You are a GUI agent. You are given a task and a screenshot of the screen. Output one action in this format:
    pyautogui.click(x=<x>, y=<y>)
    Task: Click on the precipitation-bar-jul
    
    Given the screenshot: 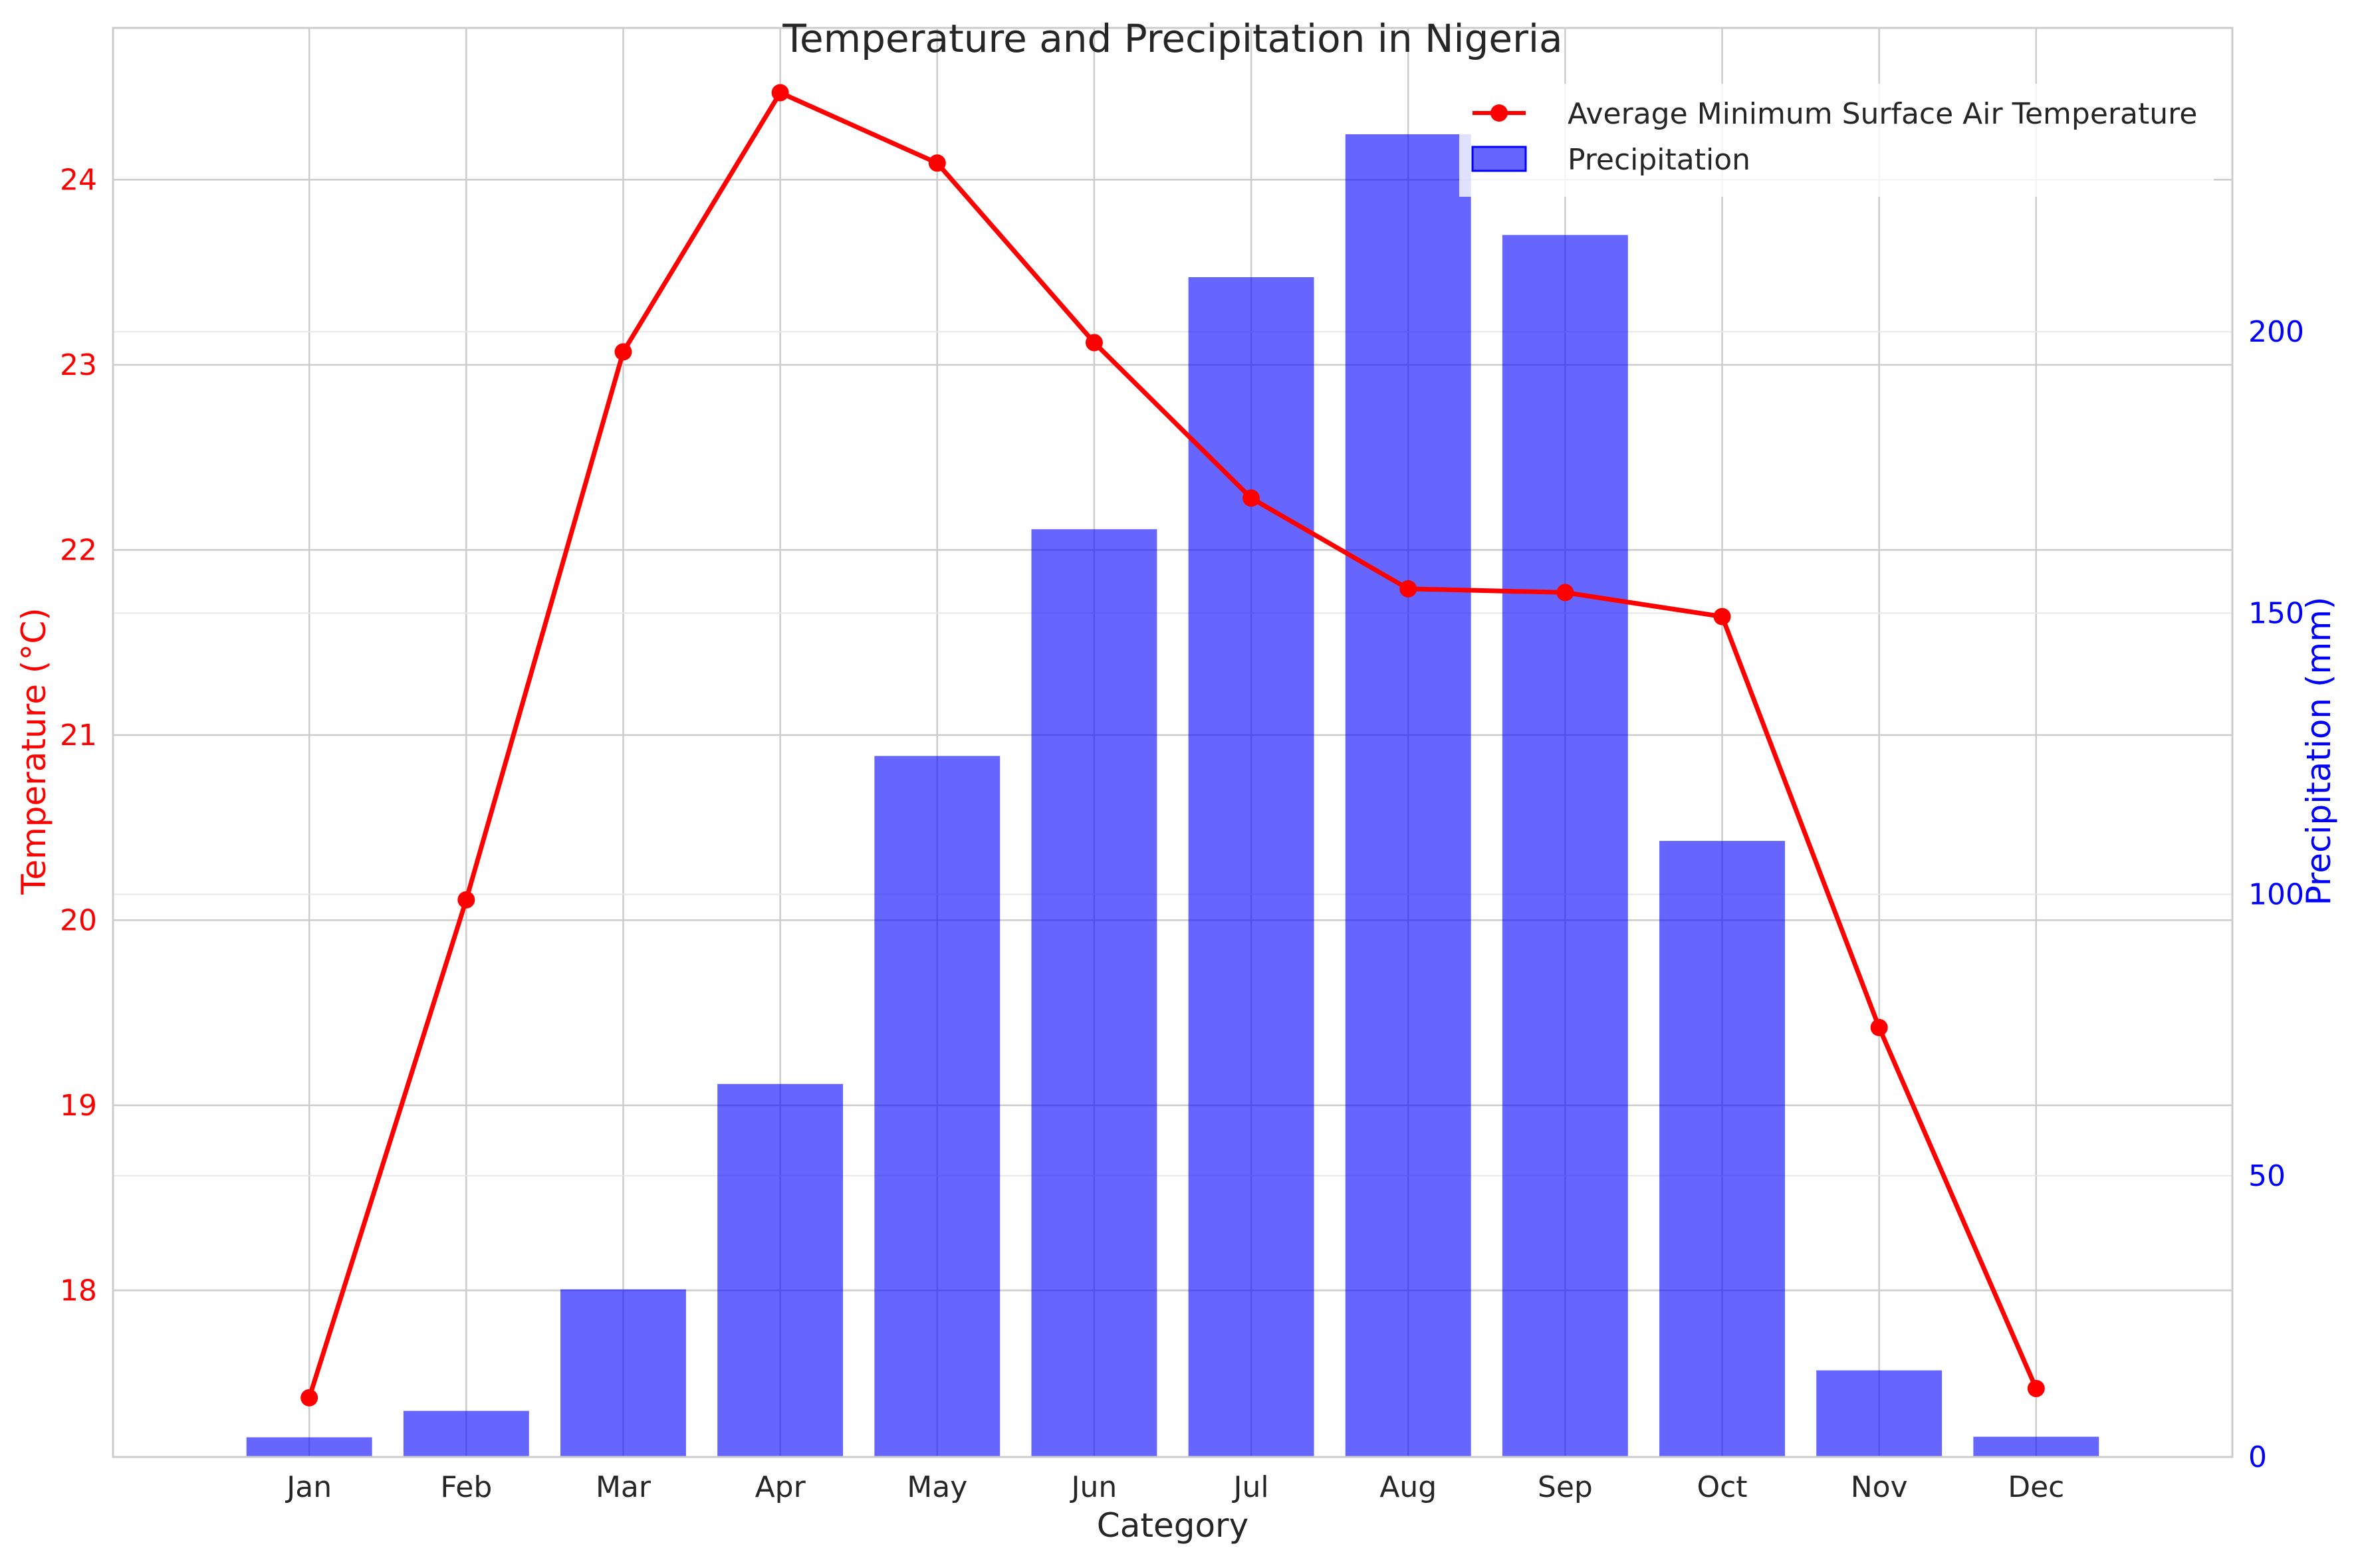 What is the action you would take?
    pyautogui.click(x=1251, y=867)
    